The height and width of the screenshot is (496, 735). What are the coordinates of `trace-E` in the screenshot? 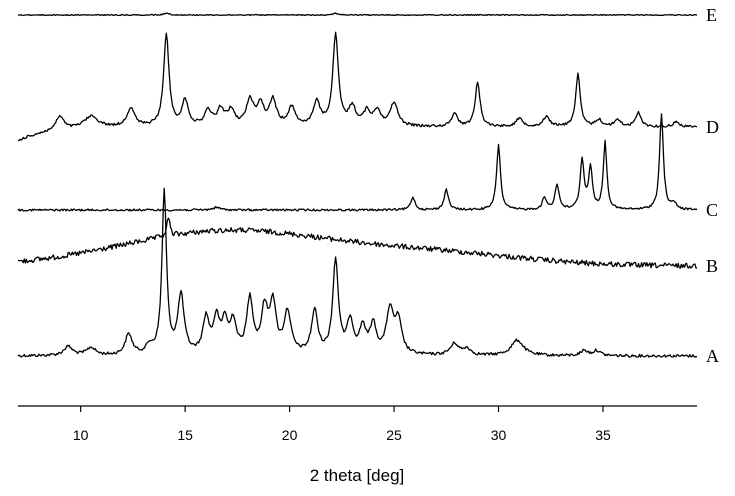 It's located at (357, 14).